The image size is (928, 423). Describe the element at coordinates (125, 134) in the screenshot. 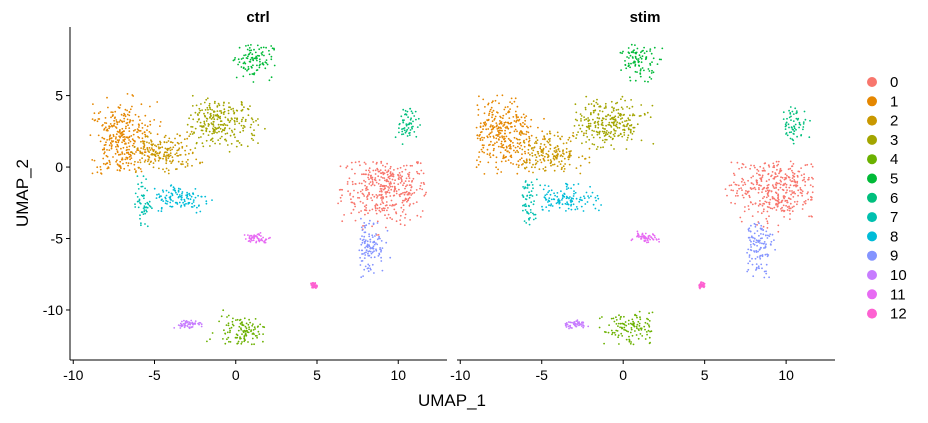

I see `cluster-1-points-ctrl` at that location.